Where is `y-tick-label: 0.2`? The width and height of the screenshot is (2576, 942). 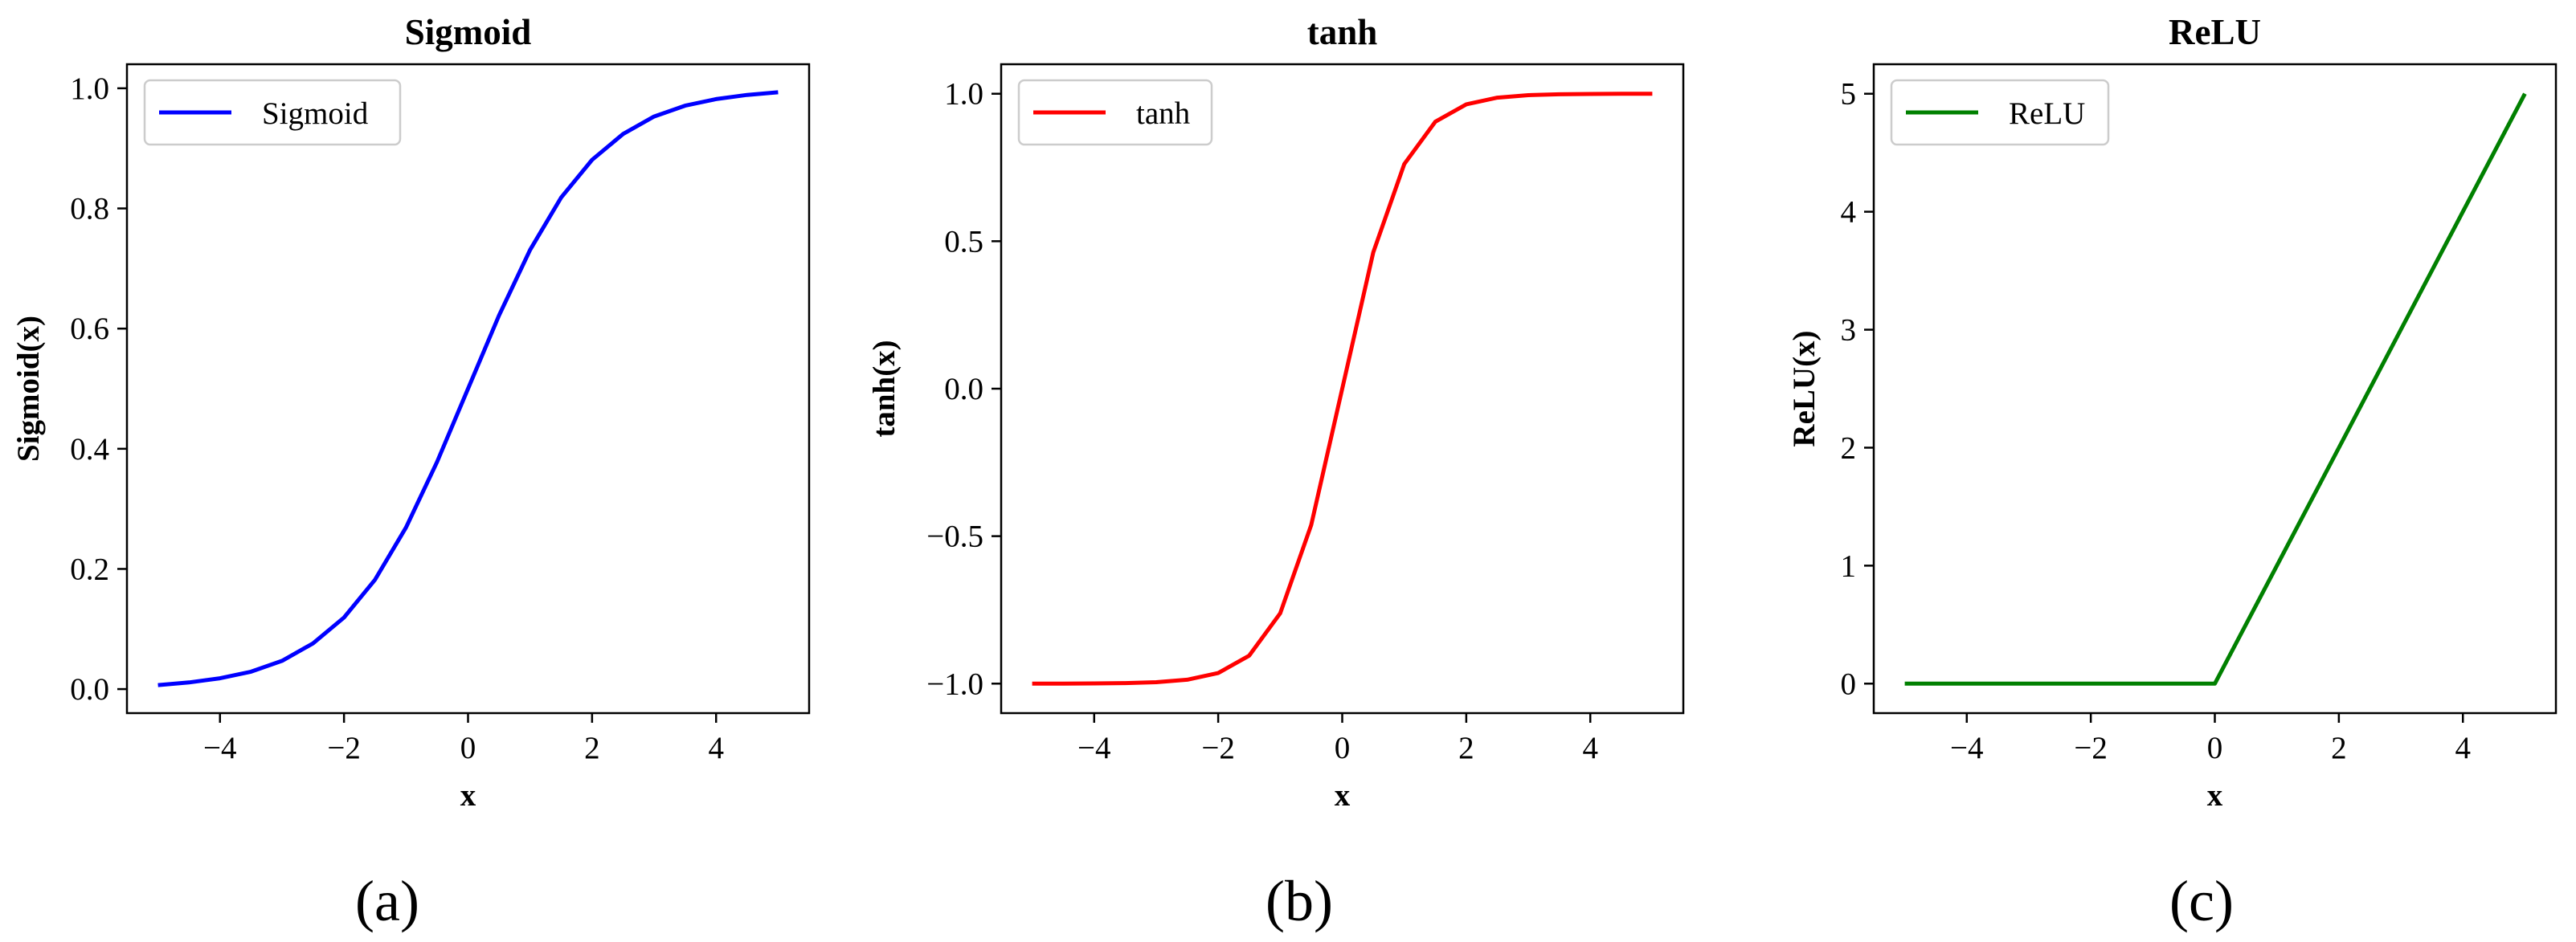 y-tick-label: 0.2 is located at coordinates (89, 569).